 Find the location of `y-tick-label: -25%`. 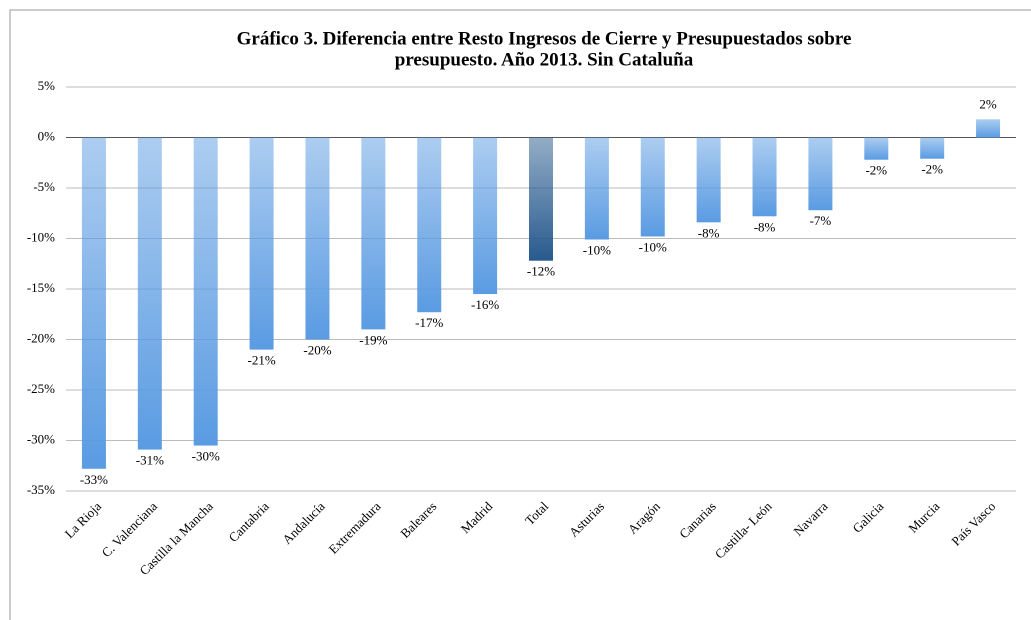

y-tick-label: -25% is located at coordinates (41, 388).